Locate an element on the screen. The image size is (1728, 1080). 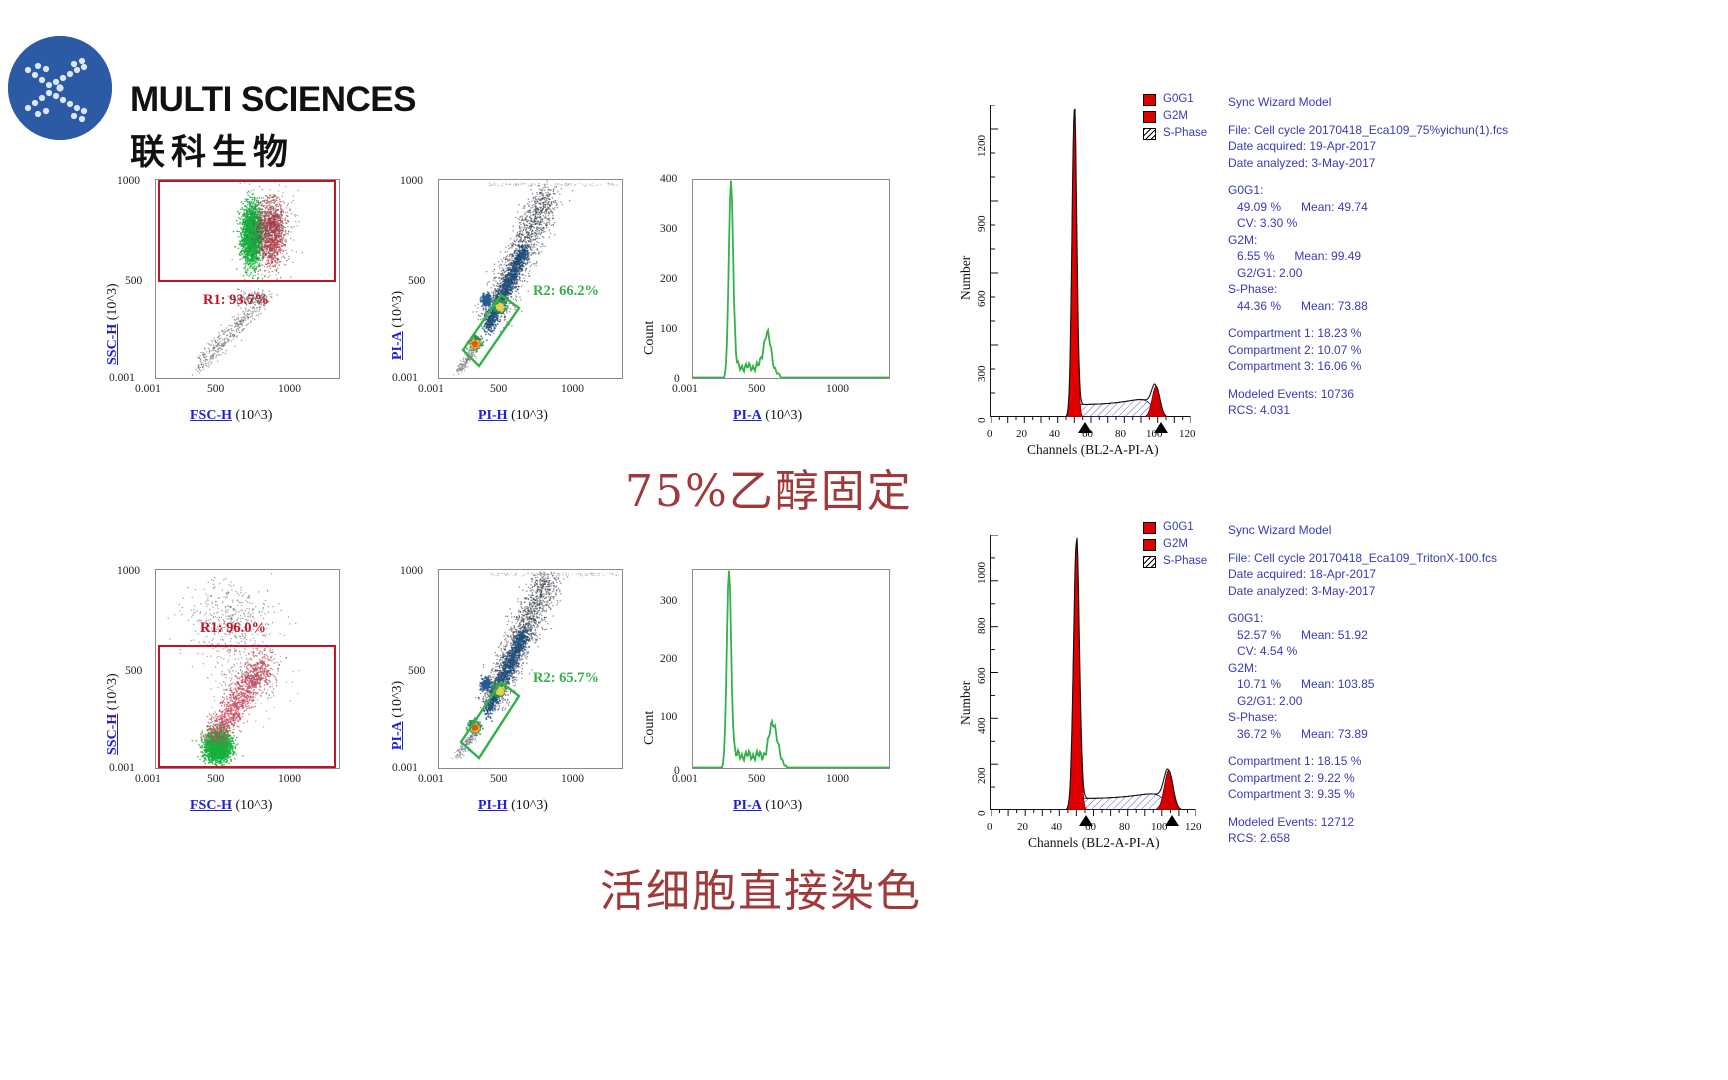
logo-text-chinese: 联科生物 is located at coordinates (212, 153).